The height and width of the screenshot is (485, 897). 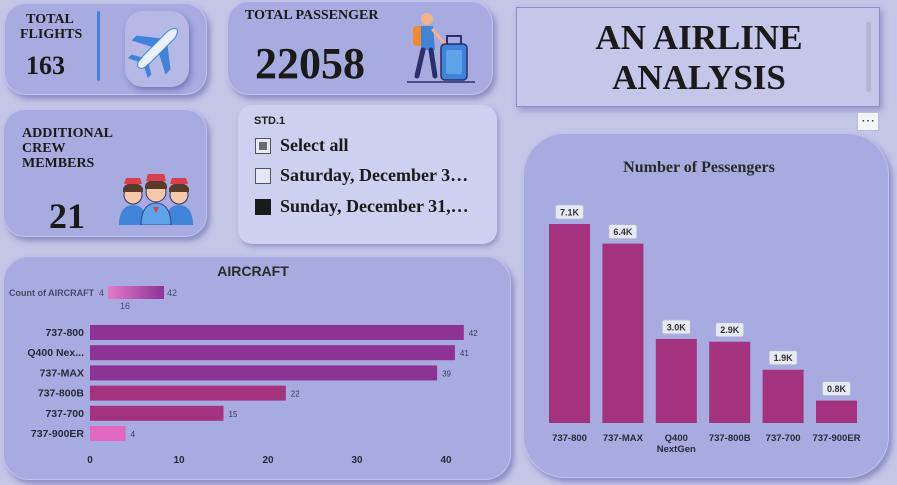 What do you see at coordinates (58, 434) in the screenshot?
I see `aircraft-category-label: 737-900ER` at bounding box center [58, 434].